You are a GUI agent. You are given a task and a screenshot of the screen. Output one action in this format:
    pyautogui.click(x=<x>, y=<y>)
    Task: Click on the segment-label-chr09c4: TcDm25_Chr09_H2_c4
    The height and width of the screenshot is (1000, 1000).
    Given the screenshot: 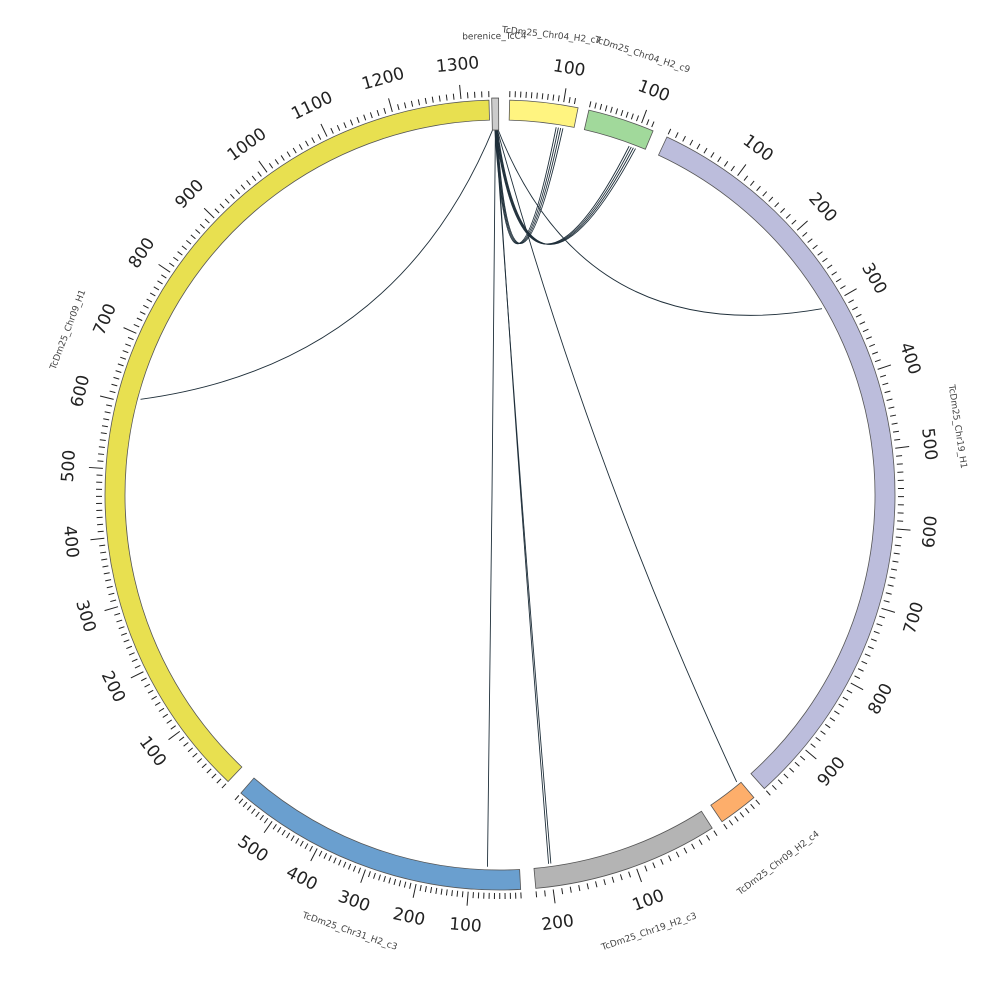 What is the action you would take?
    pyautogui.click(x=778, y=863)
    